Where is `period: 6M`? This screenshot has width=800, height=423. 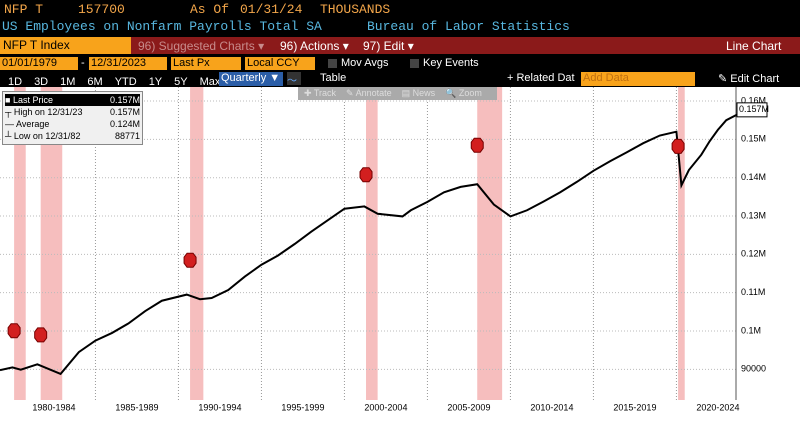
period: 6M is located at coordinates (95, 82).